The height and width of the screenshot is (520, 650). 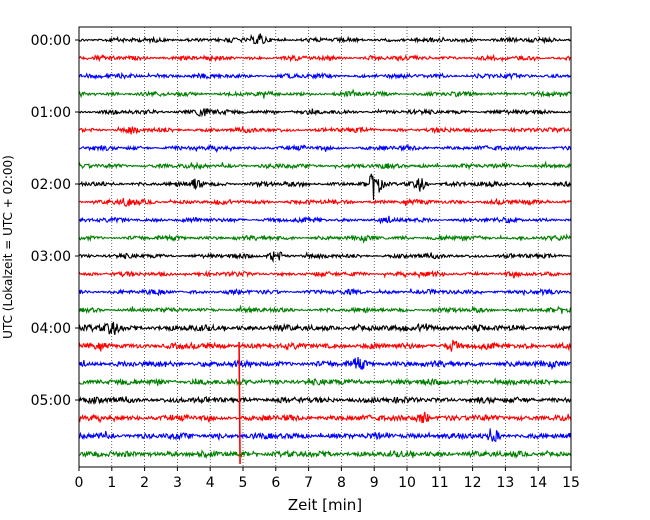 What do you see at coordinates (210, 483) in the screenshot?
I see `x-tick-label: 4` at bounding box center [210, 483].